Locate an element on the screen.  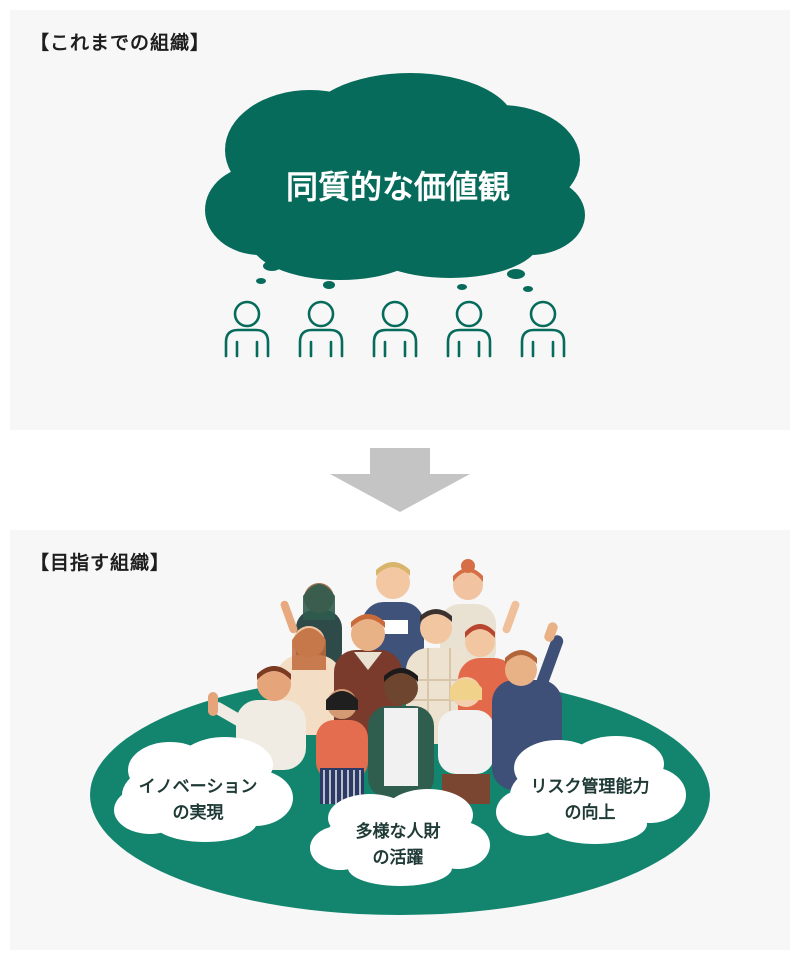
thought-cloud is located at coordinates (395, 176).